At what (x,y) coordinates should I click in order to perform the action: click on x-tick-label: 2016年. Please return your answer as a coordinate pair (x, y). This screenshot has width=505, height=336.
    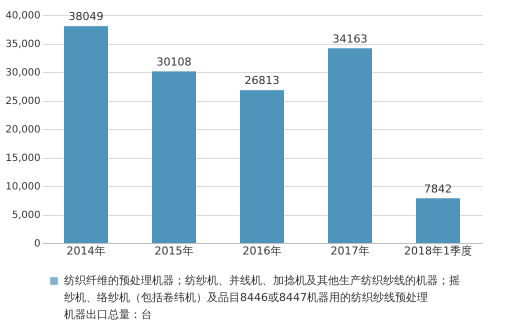
    Looking at the image, I should click on (262, 251).